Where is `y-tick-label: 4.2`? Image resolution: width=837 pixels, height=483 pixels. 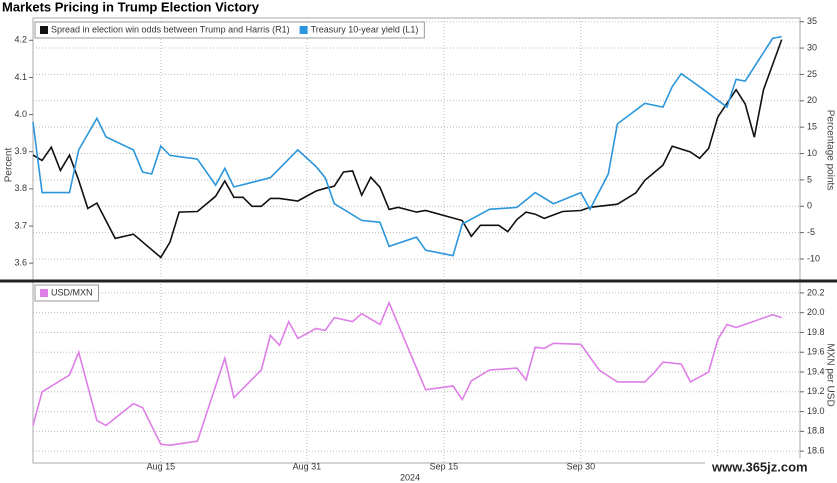
y-tick-label: 4.2 is located at coordinates (20, 40).